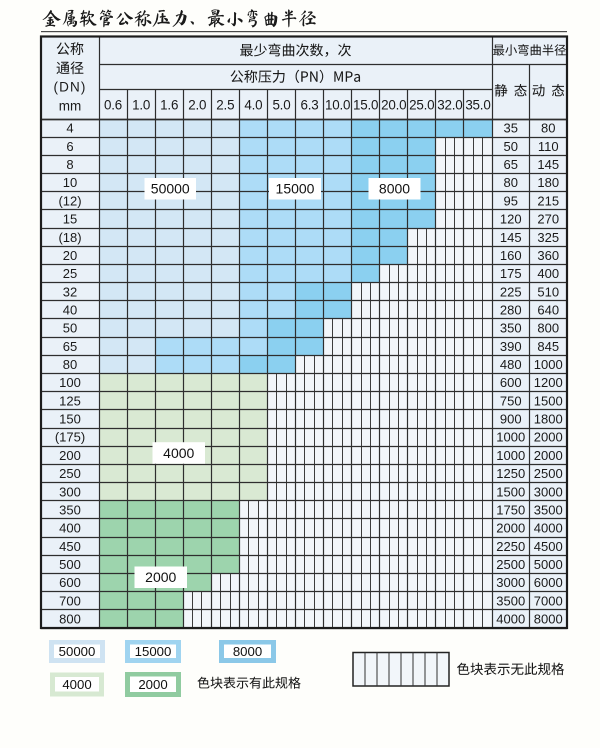 This screenshot has width=600, height=748. I want to click on svg-text: 20.0, so click(393, 105).